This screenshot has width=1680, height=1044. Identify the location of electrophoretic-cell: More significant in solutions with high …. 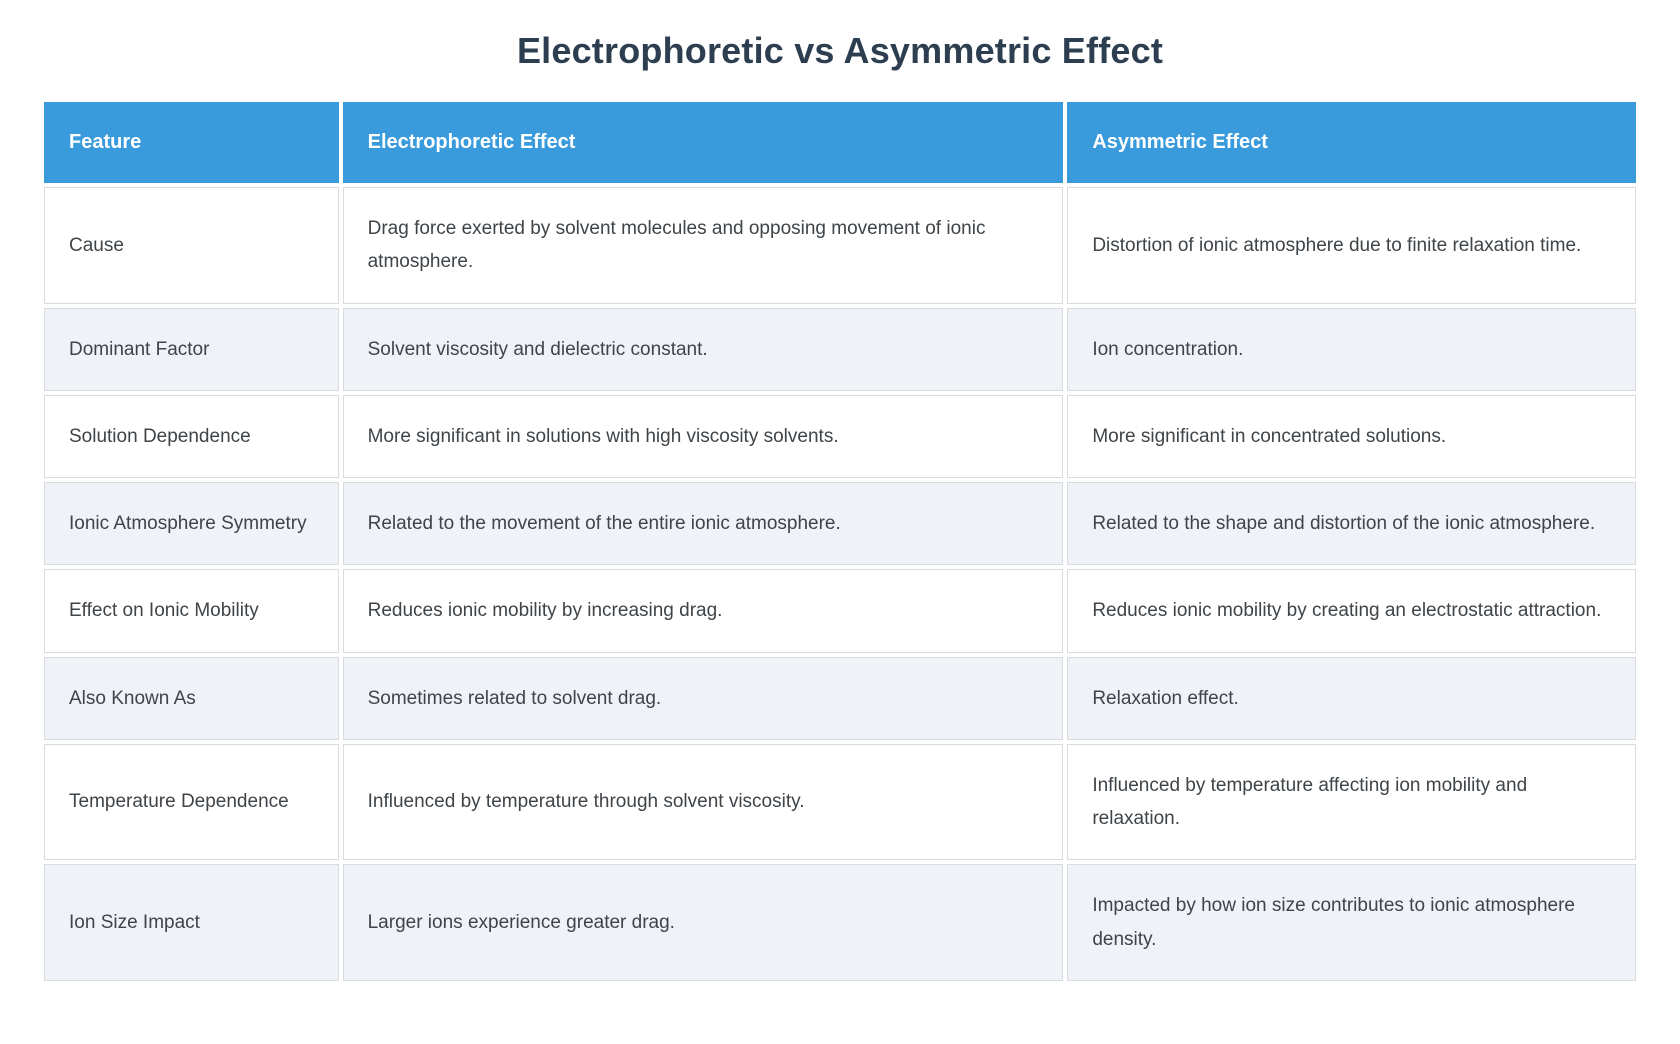
(703, 436).